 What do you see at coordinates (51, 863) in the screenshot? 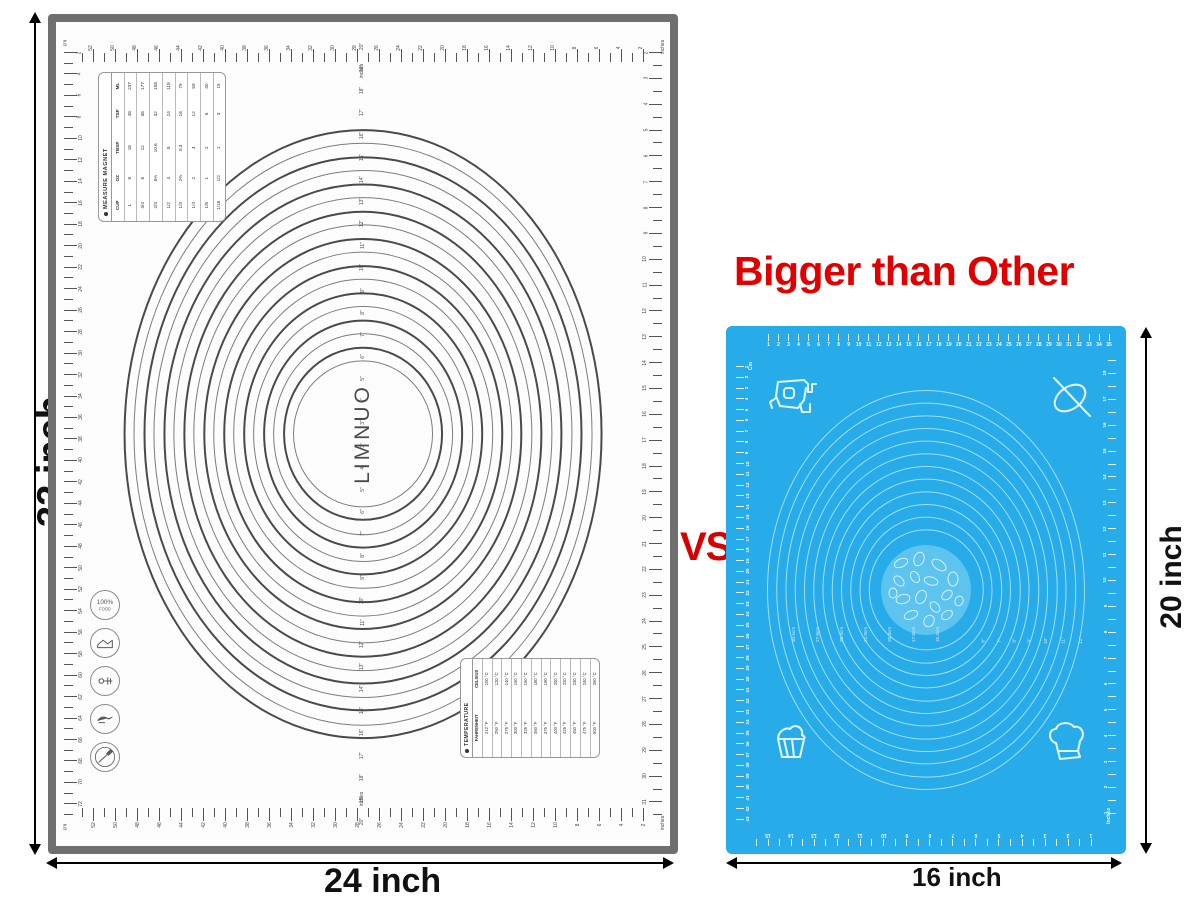
I see `width-arrow-gray-head-left` at bounding box center [51, 863].